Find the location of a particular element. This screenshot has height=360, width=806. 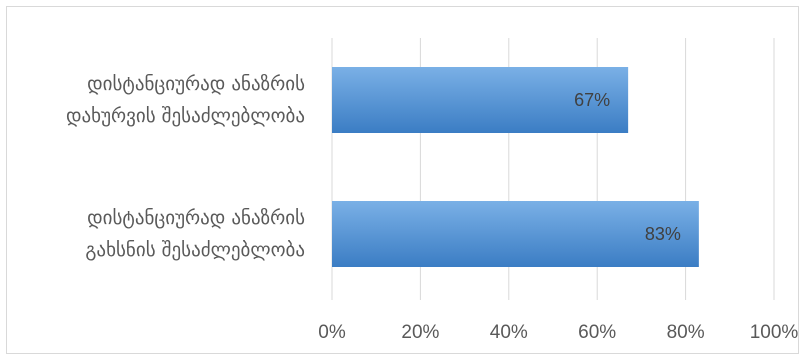

x-tick-label: 0% is located at coordinates (332, 332).